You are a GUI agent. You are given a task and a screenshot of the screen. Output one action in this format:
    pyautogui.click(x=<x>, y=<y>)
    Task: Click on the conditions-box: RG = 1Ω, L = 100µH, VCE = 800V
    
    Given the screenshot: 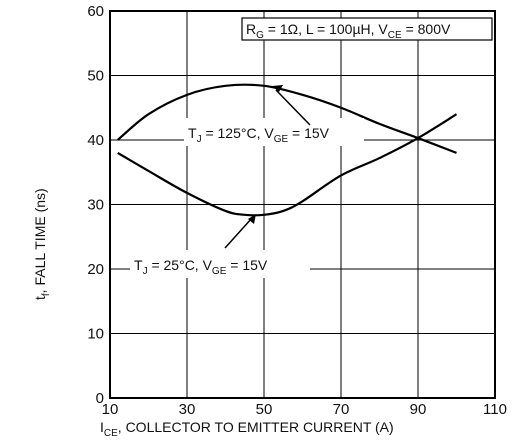 What is the action you would take?
    pyautogui.click(x=367, y=29)
    